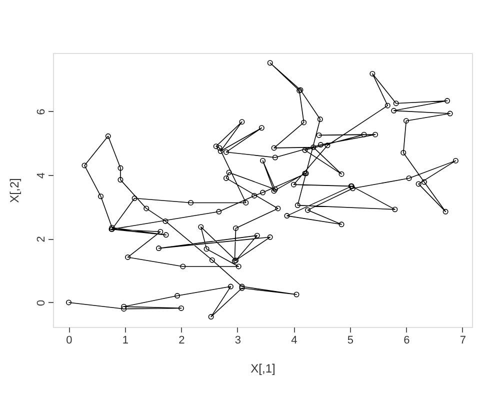 The height and width of the screenshot is (393, 500). Describe the element at coordinates (42, 175) in the screenshot. I see `y-tick-label: 4` at that location.